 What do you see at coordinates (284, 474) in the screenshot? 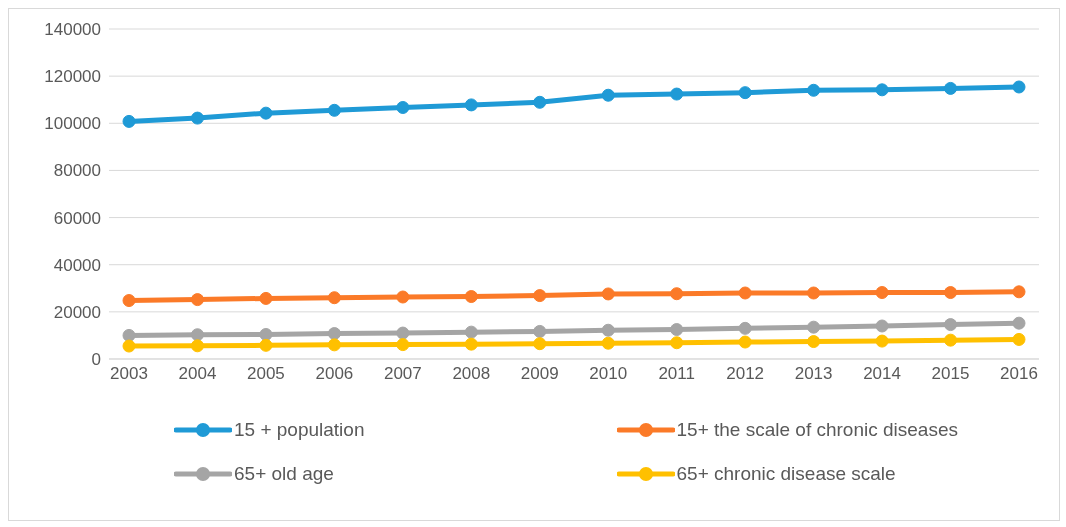
I see `legend-label: 65+ old age` at bounding box center [284, 474].